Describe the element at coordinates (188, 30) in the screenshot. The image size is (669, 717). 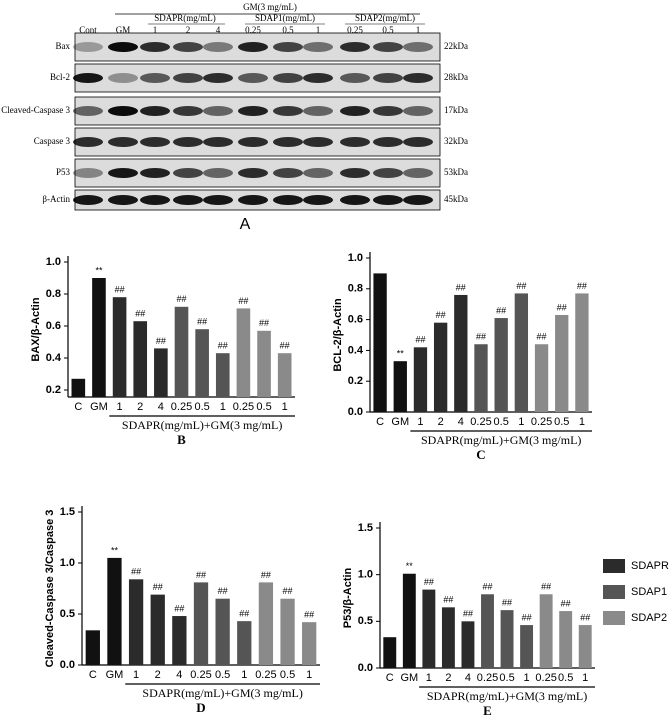
I see `lane-label: 2` at that location.